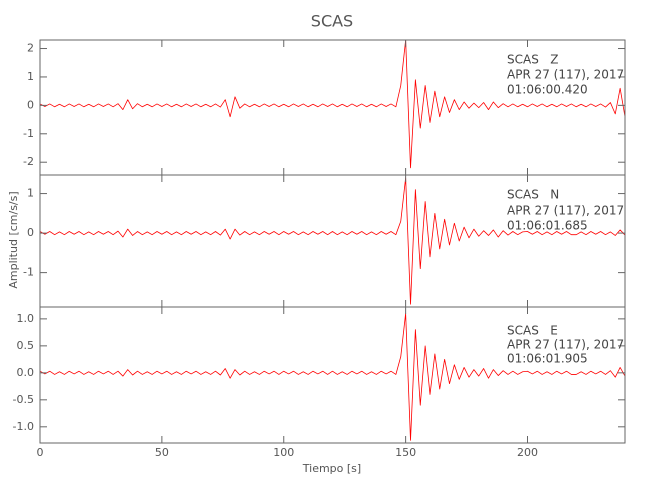 The height and width of the screenshot is (500, 650). What do you see at coordinates (28, 161) in the screenshot?
I see `y-tick-label: -2` at bounding box center [28, 161].